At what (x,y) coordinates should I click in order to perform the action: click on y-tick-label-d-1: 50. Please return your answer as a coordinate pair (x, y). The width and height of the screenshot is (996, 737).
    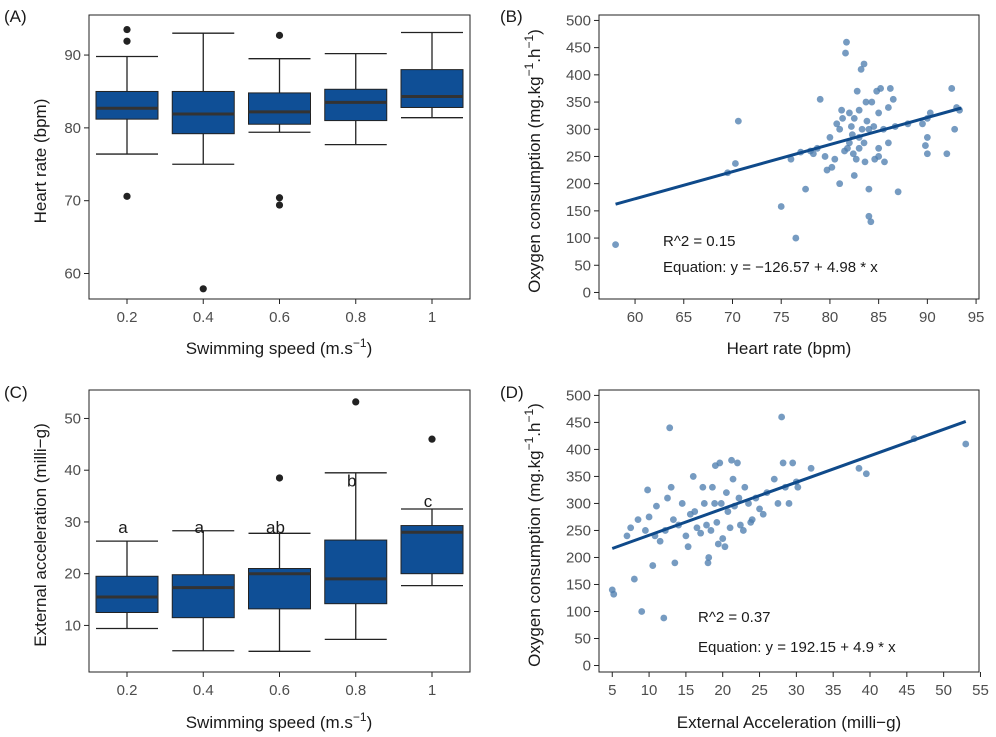
    Looking at the image, I should click on (582, 639).